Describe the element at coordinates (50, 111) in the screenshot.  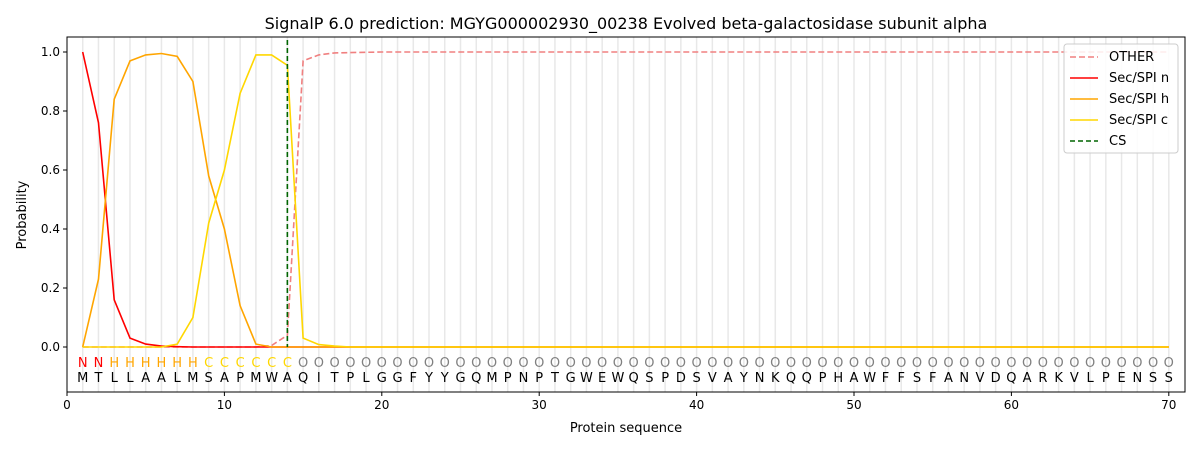
I see `y-tick-label: 0.8` at that location.